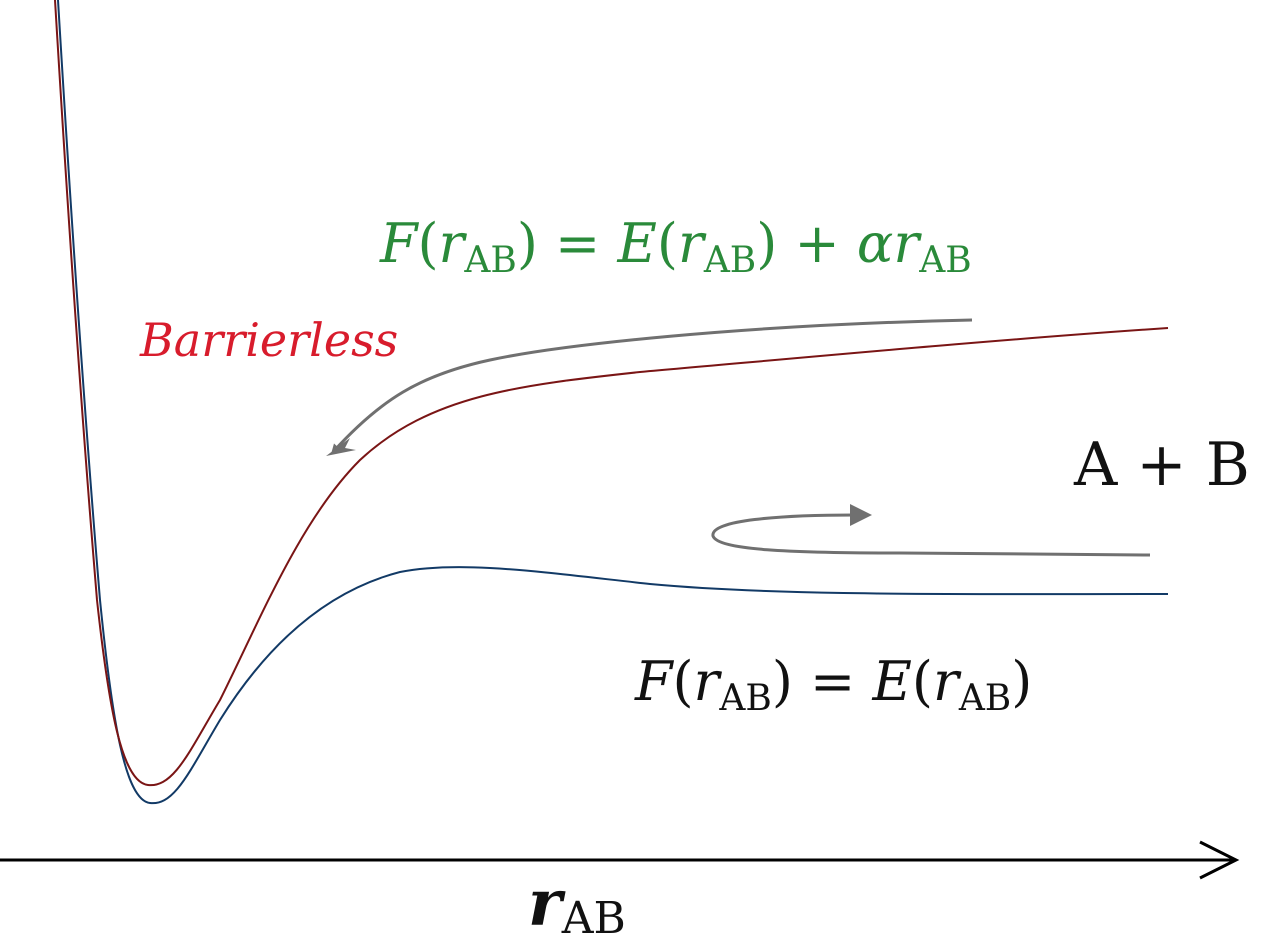  What do you see at coordinates (268, 340) in the screenshot?
I see `barrierless-label: Barrierless` at bounding box center [268, 340].